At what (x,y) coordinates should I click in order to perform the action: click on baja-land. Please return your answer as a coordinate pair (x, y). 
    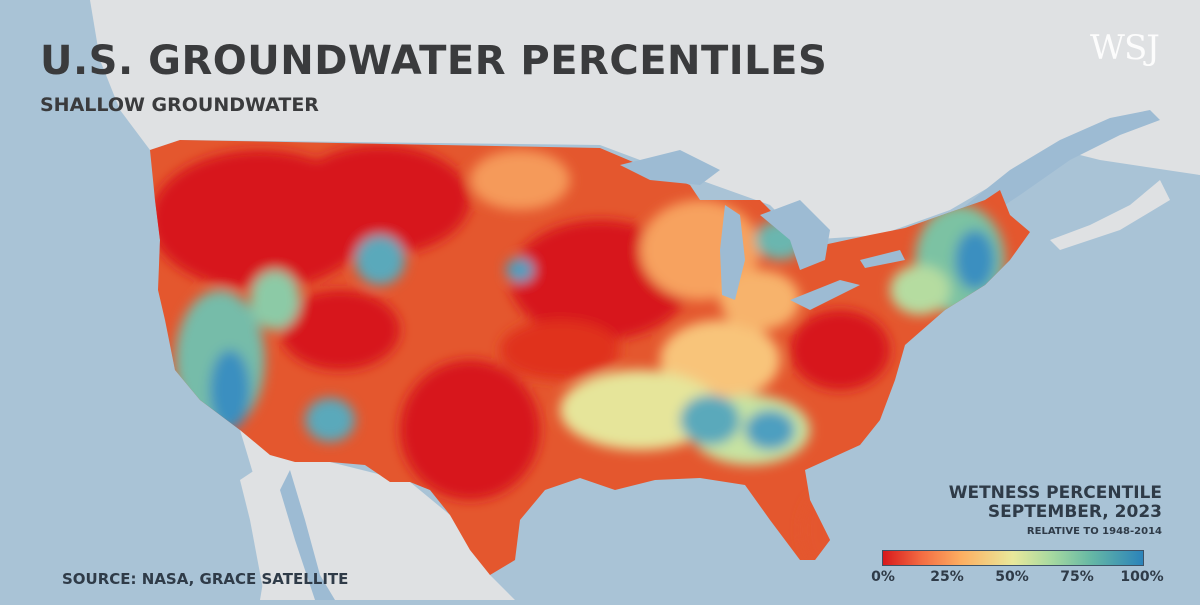
    Looking at the image, I should click on (262, 535).